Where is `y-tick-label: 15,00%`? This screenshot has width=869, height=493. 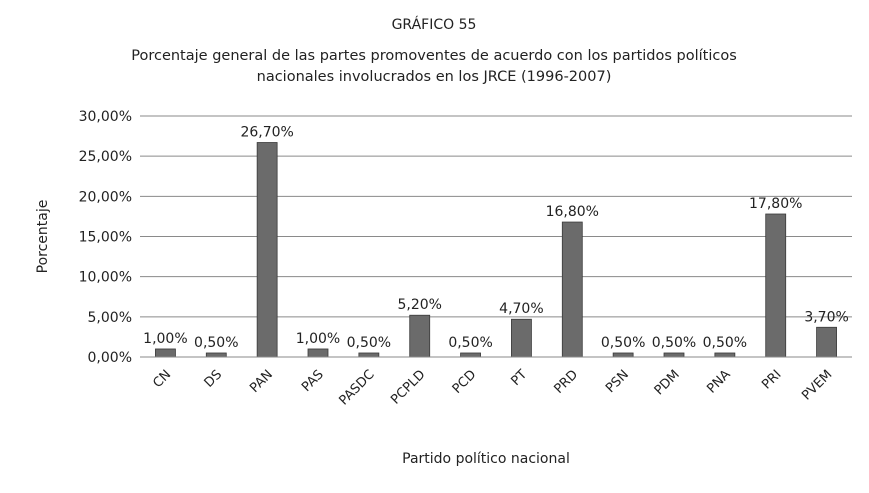 y-tick-label: 15,00% is located at coordinates (105, 238).